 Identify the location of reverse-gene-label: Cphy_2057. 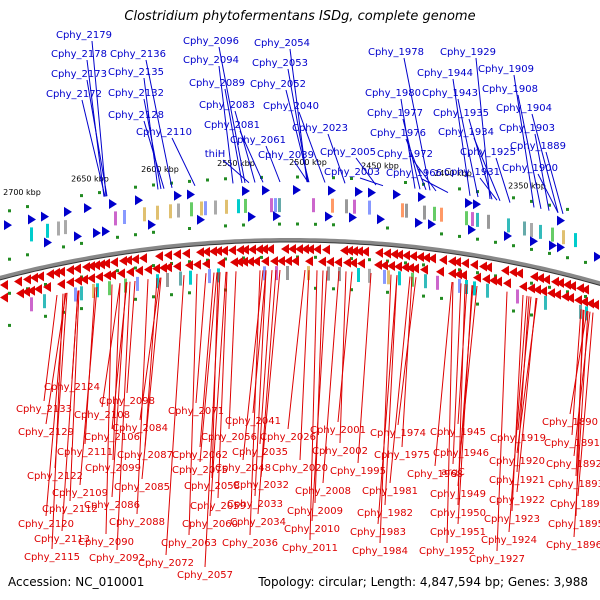
(205, 575).